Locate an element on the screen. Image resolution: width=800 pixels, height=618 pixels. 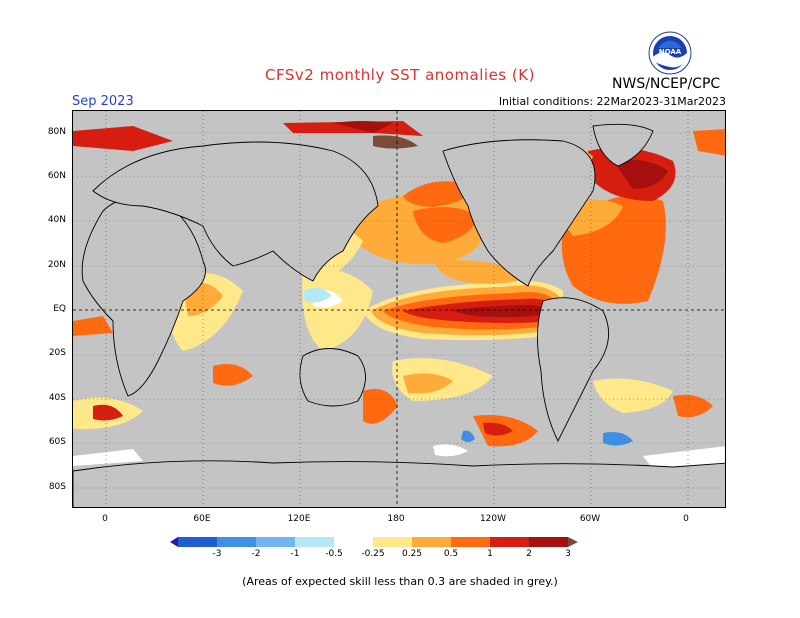
colorbar-label: -1 is located at coordinates (295, 554).